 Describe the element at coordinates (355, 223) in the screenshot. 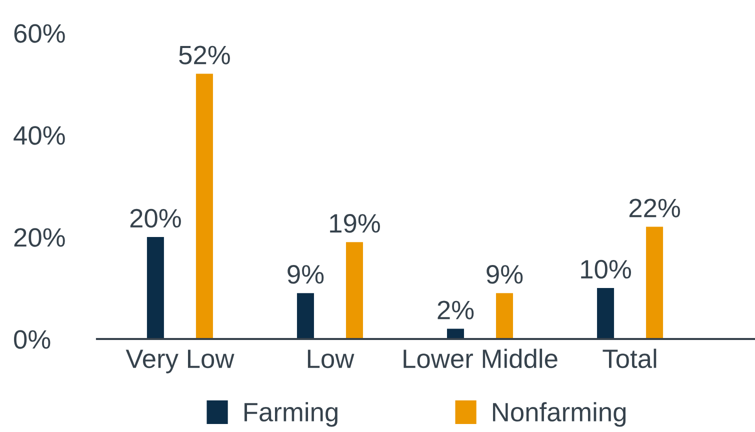

I see `data-label: 19%` at that location.